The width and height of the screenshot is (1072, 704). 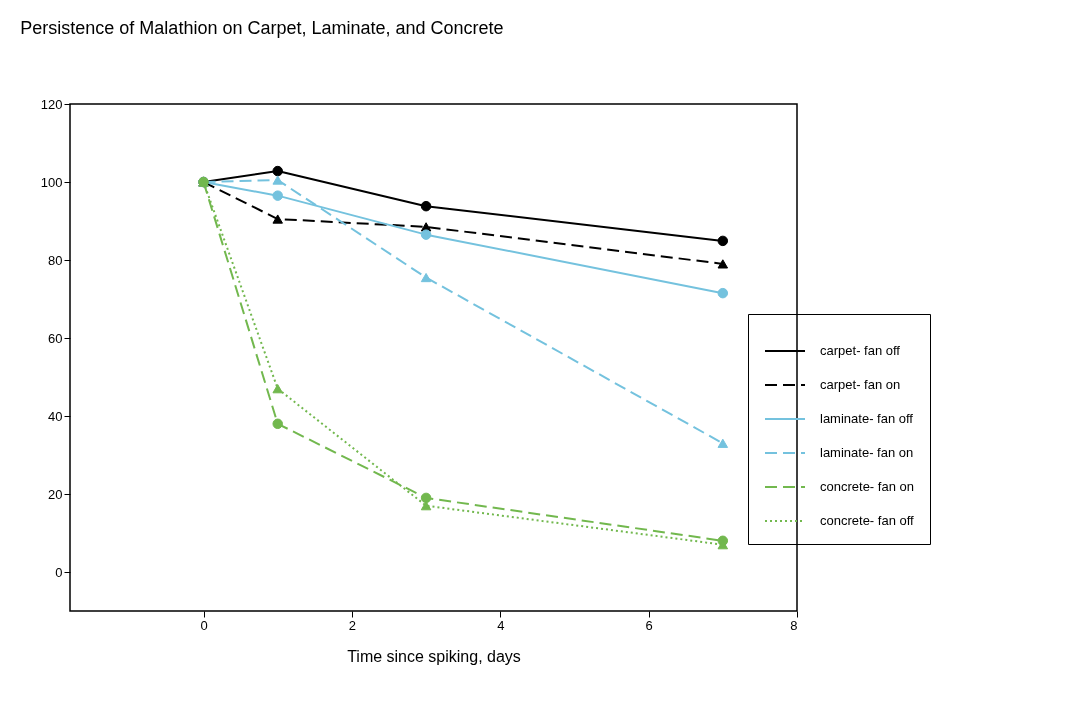 I want to click on legend-label: concrete- fan off, so click(x=867, y=520).